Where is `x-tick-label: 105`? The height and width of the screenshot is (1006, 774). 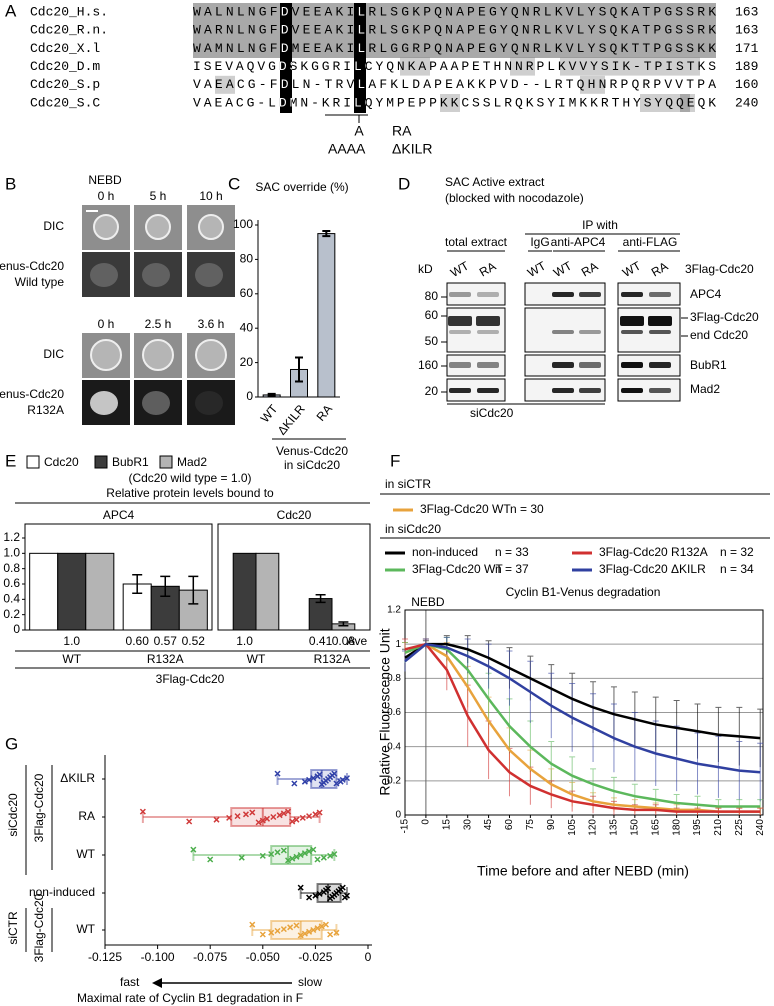
x-tick-label: 105 is located at coordinates (572, 827).